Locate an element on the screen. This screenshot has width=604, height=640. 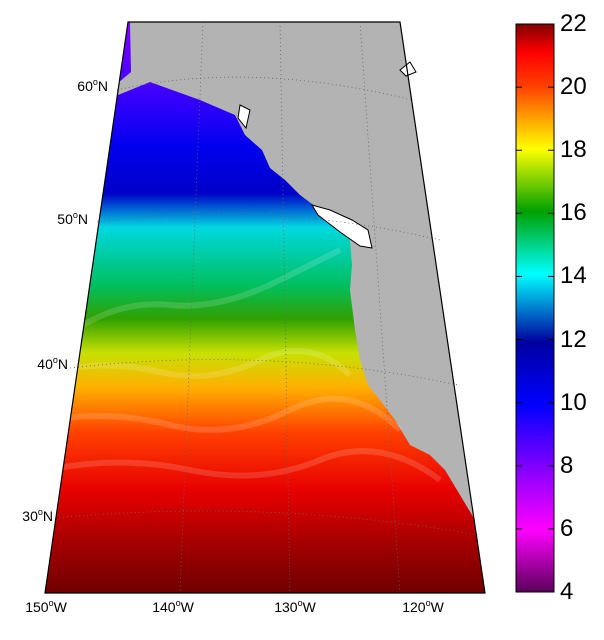
colorbar is located at coordinates (535, 308).